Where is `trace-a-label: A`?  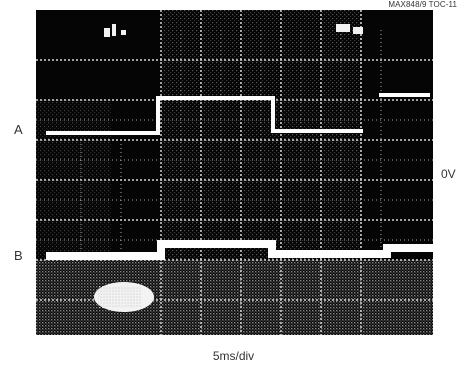 trace-a-label: A is located at coordinates (18, 129).